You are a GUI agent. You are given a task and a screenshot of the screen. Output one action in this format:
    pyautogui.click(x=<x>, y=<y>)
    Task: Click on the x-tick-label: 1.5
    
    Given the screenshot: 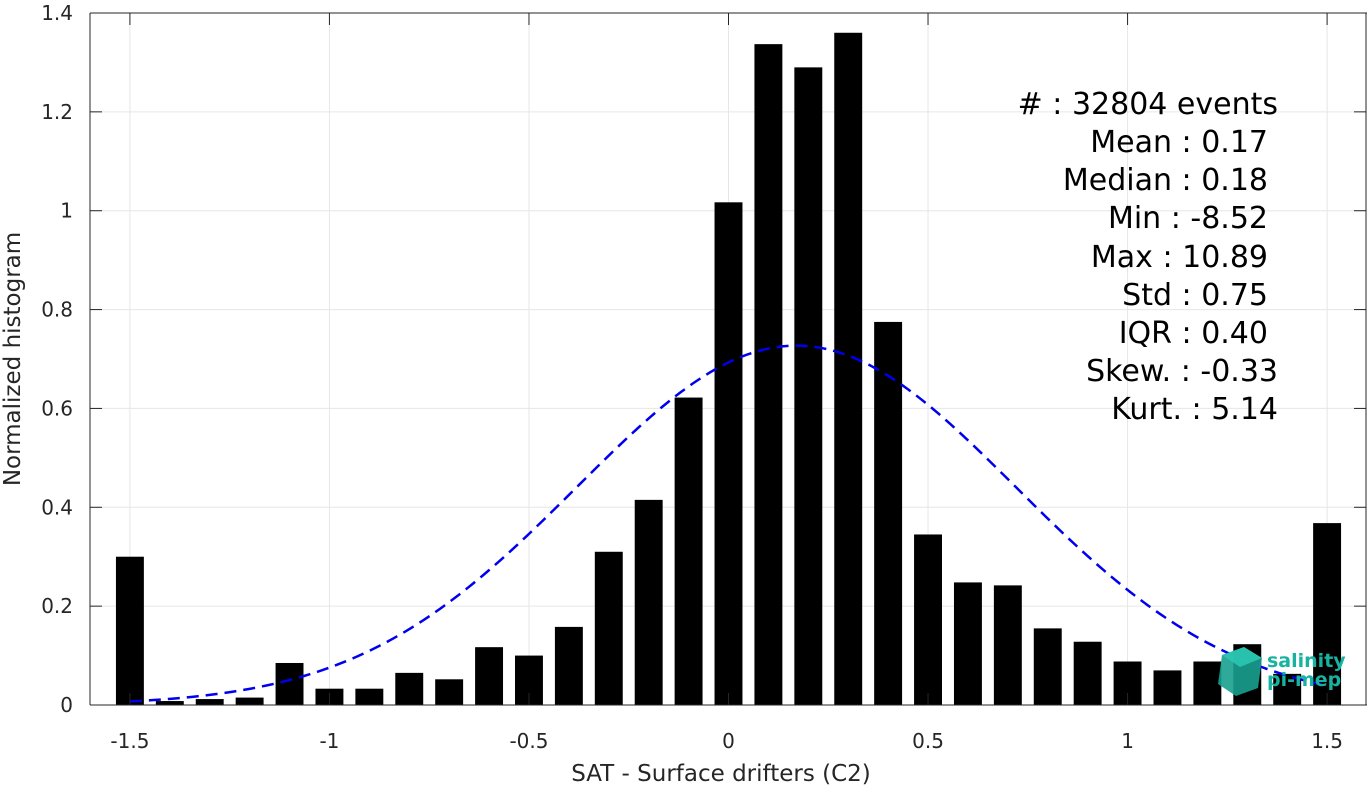 What is the action you would take?
    pyautogui.click(x=1327, y=741)
    